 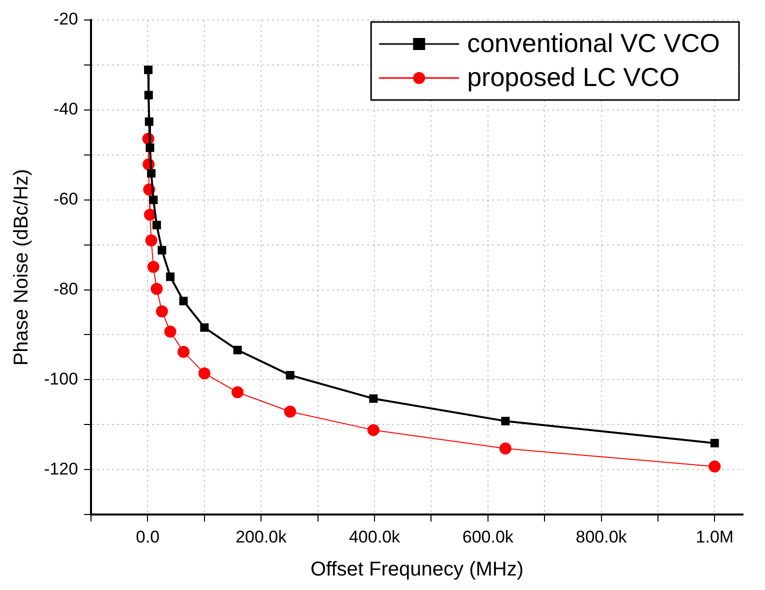 What do you see at coordinates (593, 43) in the screenshot?
I see `legend-label: conventional VC VCO` at bounding box center [593, 43].